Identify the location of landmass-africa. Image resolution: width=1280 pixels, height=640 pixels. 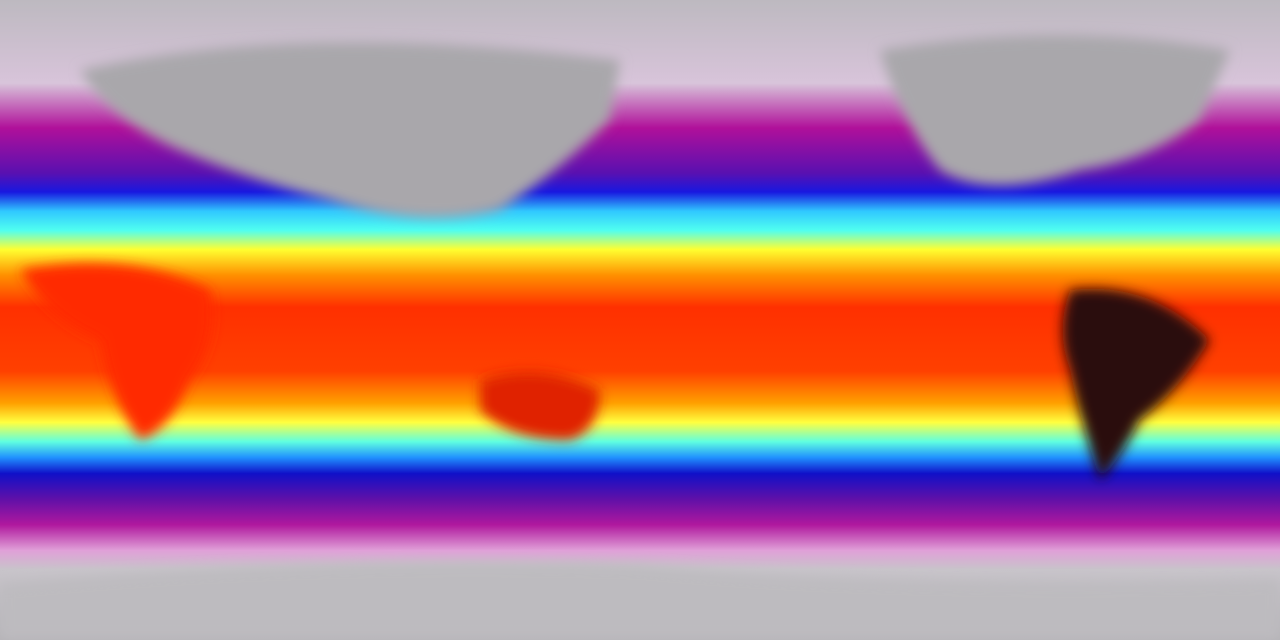
(116, 351).